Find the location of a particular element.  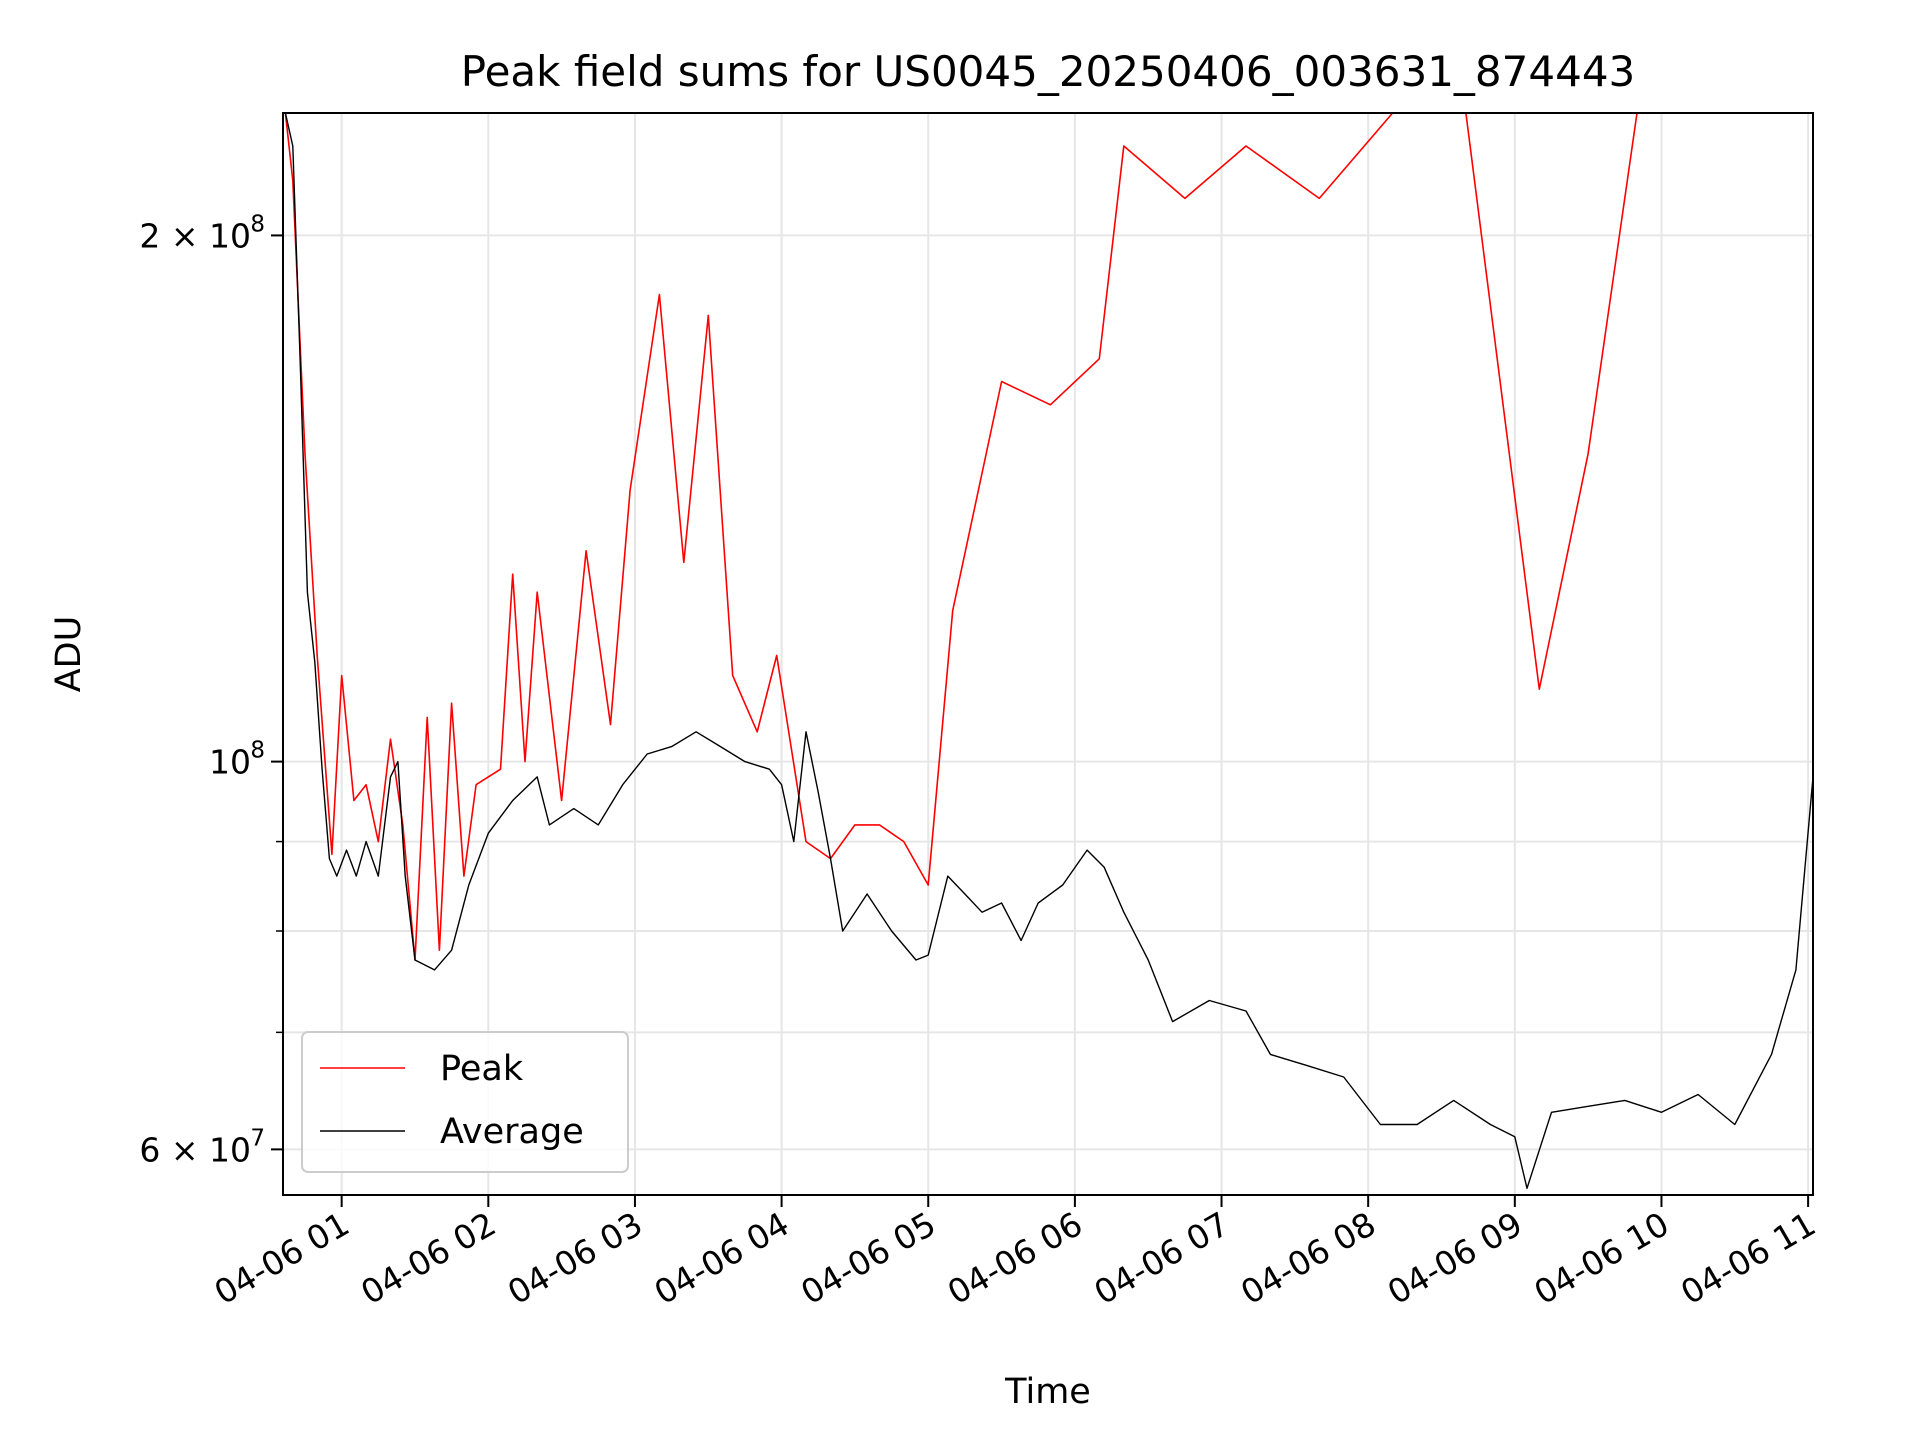

y-tick-base: 6 × 10 is located at coordinates (195, 1149).